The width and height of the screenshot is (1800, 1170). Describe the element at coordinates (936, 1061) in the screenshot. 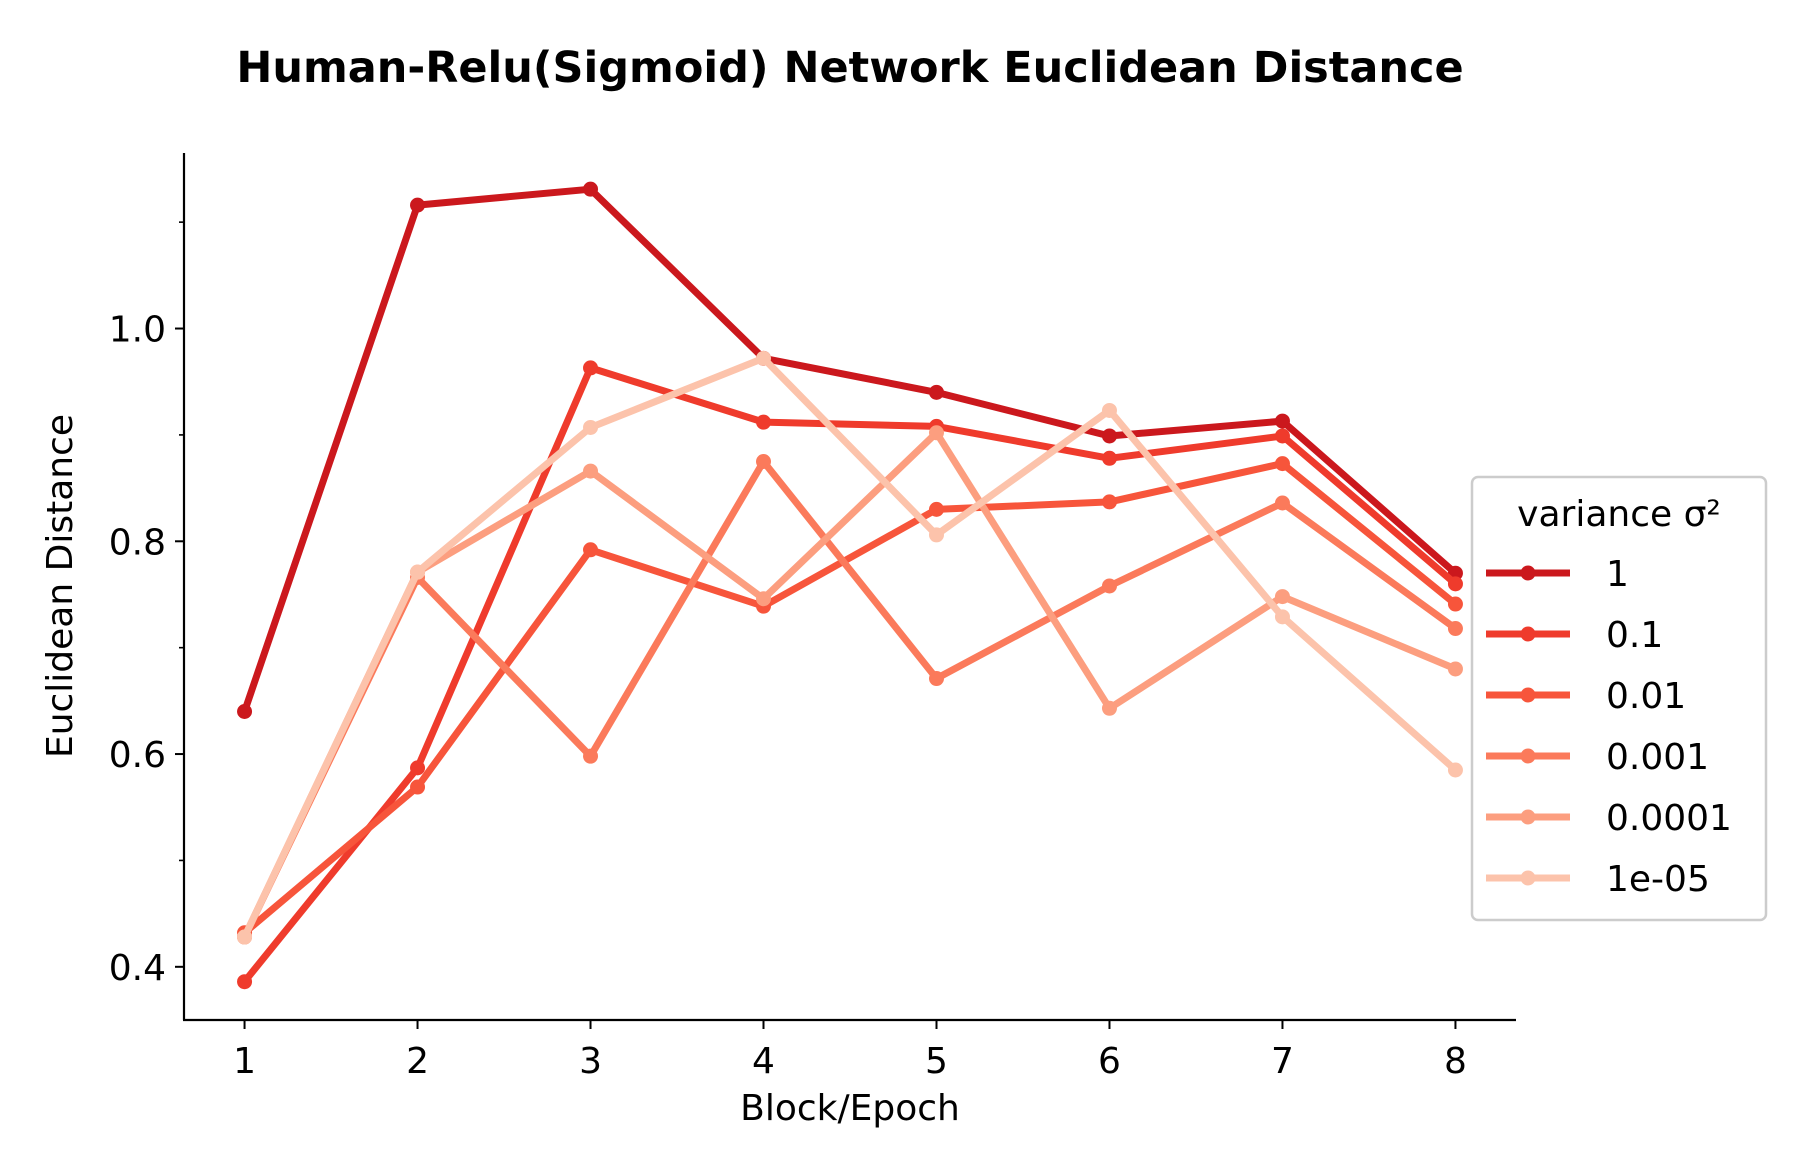

I see `x-tick-label: 5` at that location.